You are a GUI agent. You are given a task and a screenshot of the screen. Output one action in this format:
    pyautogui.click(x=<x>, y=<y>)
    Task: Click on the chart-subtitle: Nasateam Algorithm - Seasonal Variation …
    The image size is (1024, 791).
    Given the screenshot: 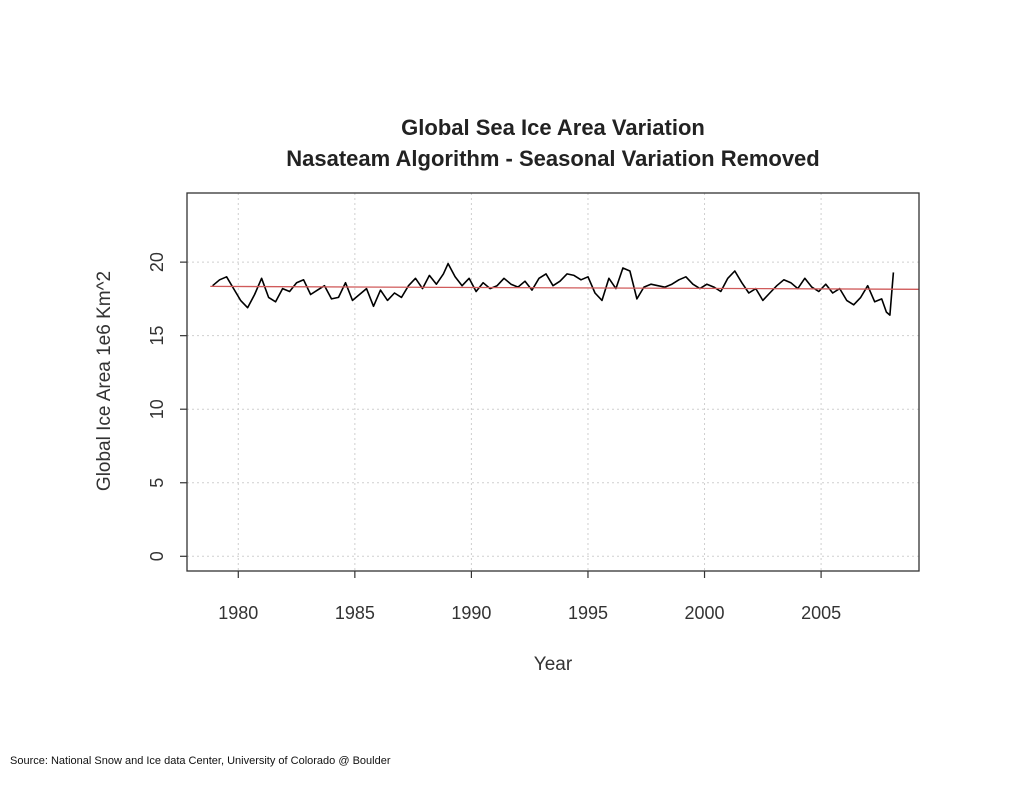 What is the action you would take?
    pyautogui.click(x=552, y=158)
    